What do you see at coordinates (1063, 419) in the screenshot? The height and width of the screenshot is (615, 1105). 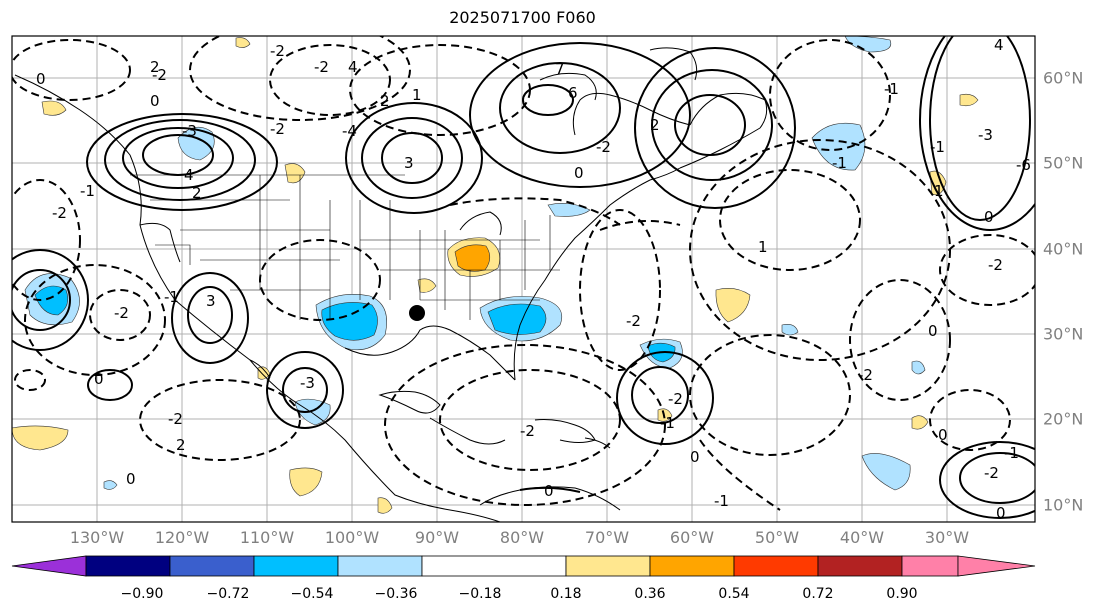 I see `latitude-label: 20°N` at bounding box center [1063, 419].